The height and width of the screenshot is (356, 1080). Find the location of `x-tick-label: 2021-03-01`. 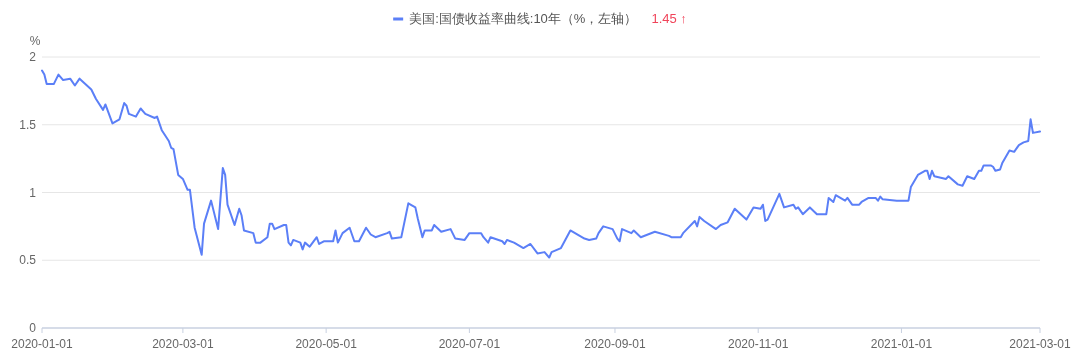

x-tick-label: 2021-03-01 is located at coordinates (1040, 344).